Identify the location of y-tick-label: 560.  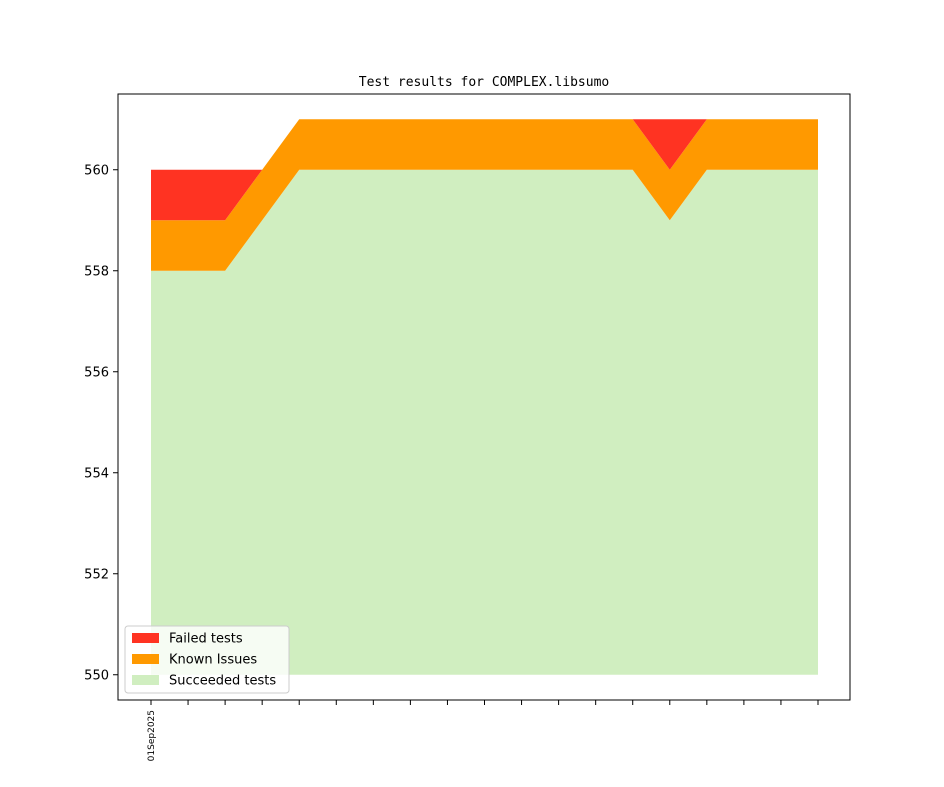
(96, 170).